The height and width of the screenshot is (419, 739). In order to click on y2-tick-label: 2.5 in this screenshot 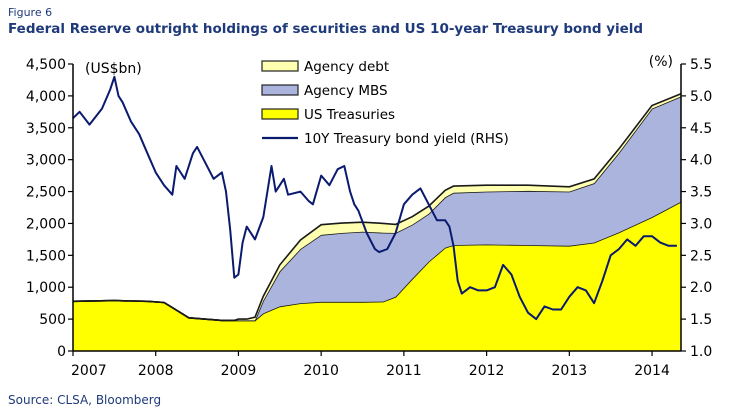, I will do `click(701, 256)`.